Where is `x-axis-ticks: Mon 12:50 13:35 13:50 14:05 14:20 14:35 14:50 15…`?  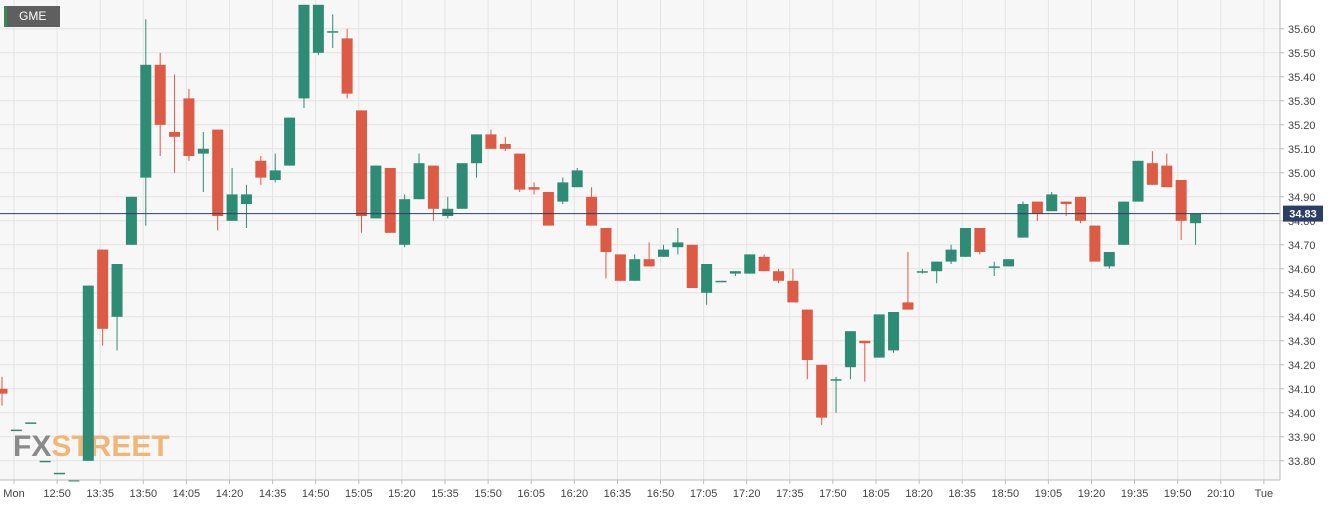
x-axis-ticks: Mon 12:50 13:35 13:50 14:05 14:20 14:35 14:50 15… is located at coordinates (638, 490).